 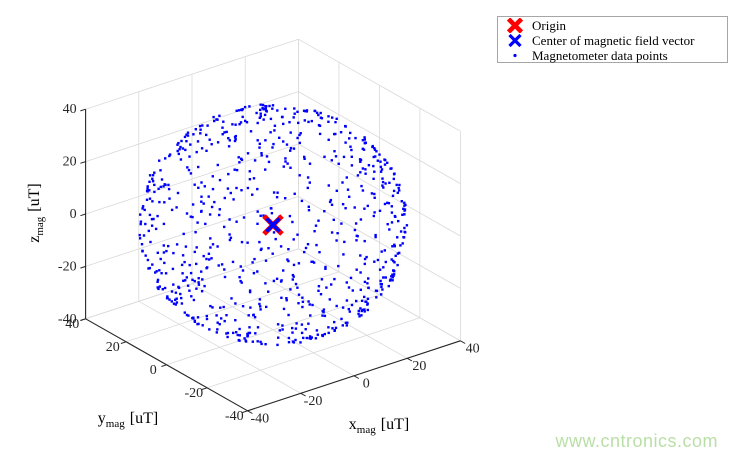 What do you see at coordinates (153, 370) in the screenshot?
I see `y-tick-label: 0` at bounding box center [153, 370].